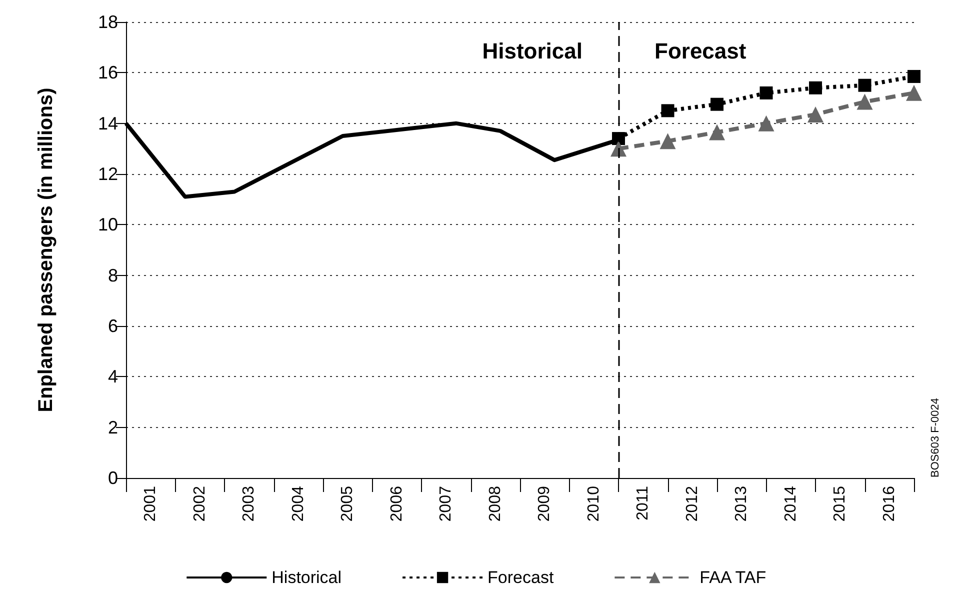 This screenshot has height=603, width=953. What do you see at coordinates (298, 504) in the screenshot?
I see `x-tick-label: 2004` at bounding box center [298, 504].